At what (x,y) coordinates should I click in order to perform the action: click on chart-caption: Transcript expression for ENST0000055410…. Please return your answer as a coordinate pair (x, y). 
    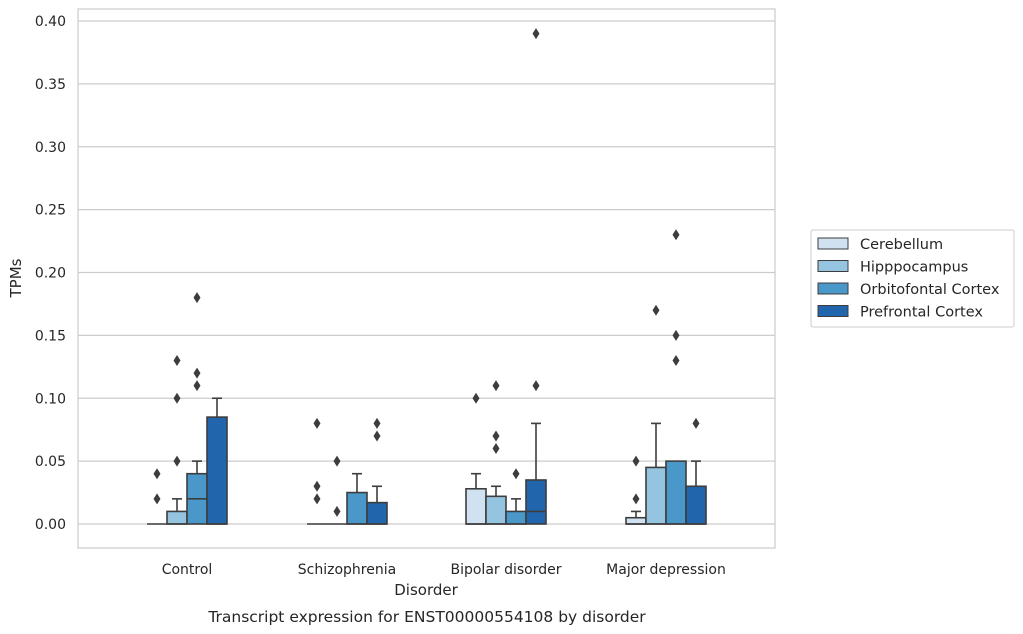
    Looking at the image, I should click on (426, 617).